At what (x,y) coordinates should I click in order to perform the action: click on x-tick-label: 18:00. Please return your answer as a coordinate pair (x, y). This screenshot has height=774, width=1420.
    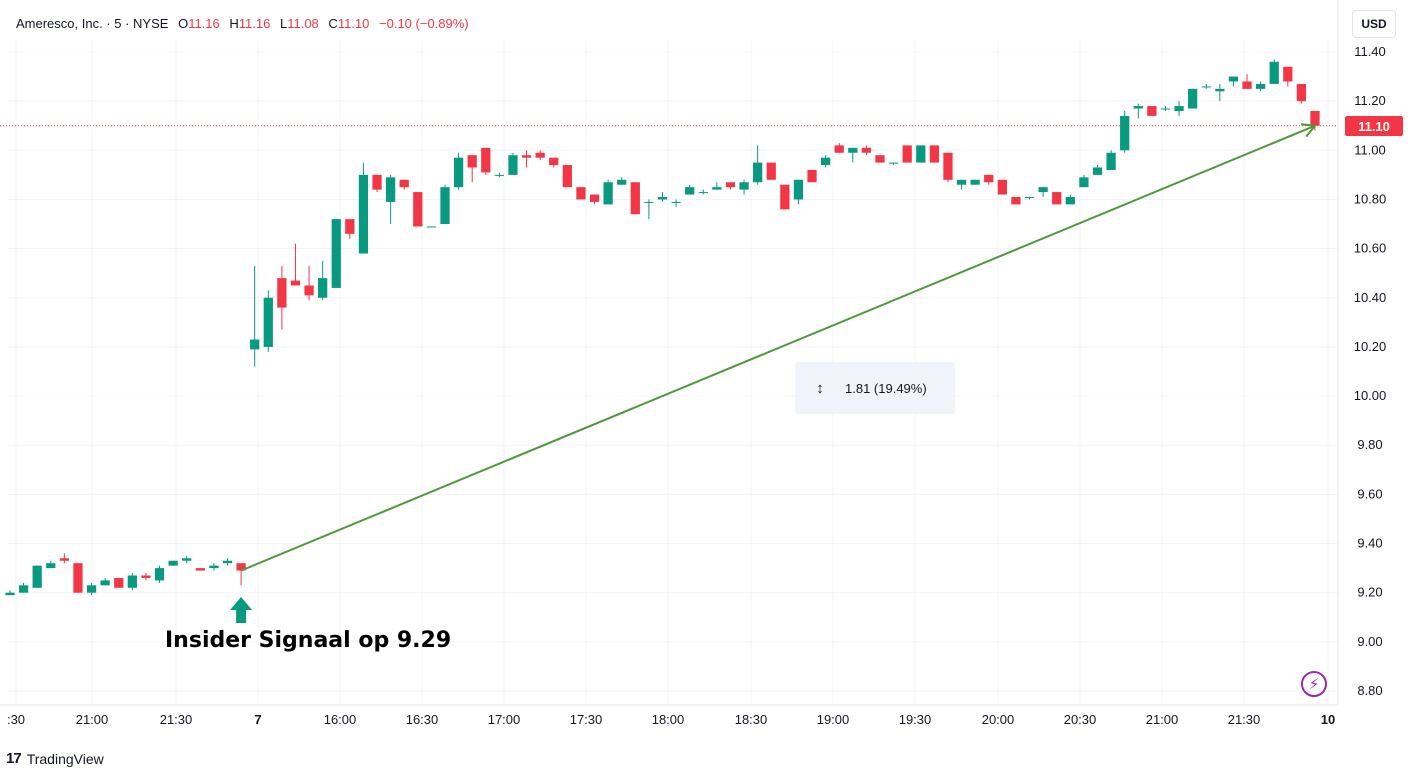
    Looking at the image, I should click on (668, 719).